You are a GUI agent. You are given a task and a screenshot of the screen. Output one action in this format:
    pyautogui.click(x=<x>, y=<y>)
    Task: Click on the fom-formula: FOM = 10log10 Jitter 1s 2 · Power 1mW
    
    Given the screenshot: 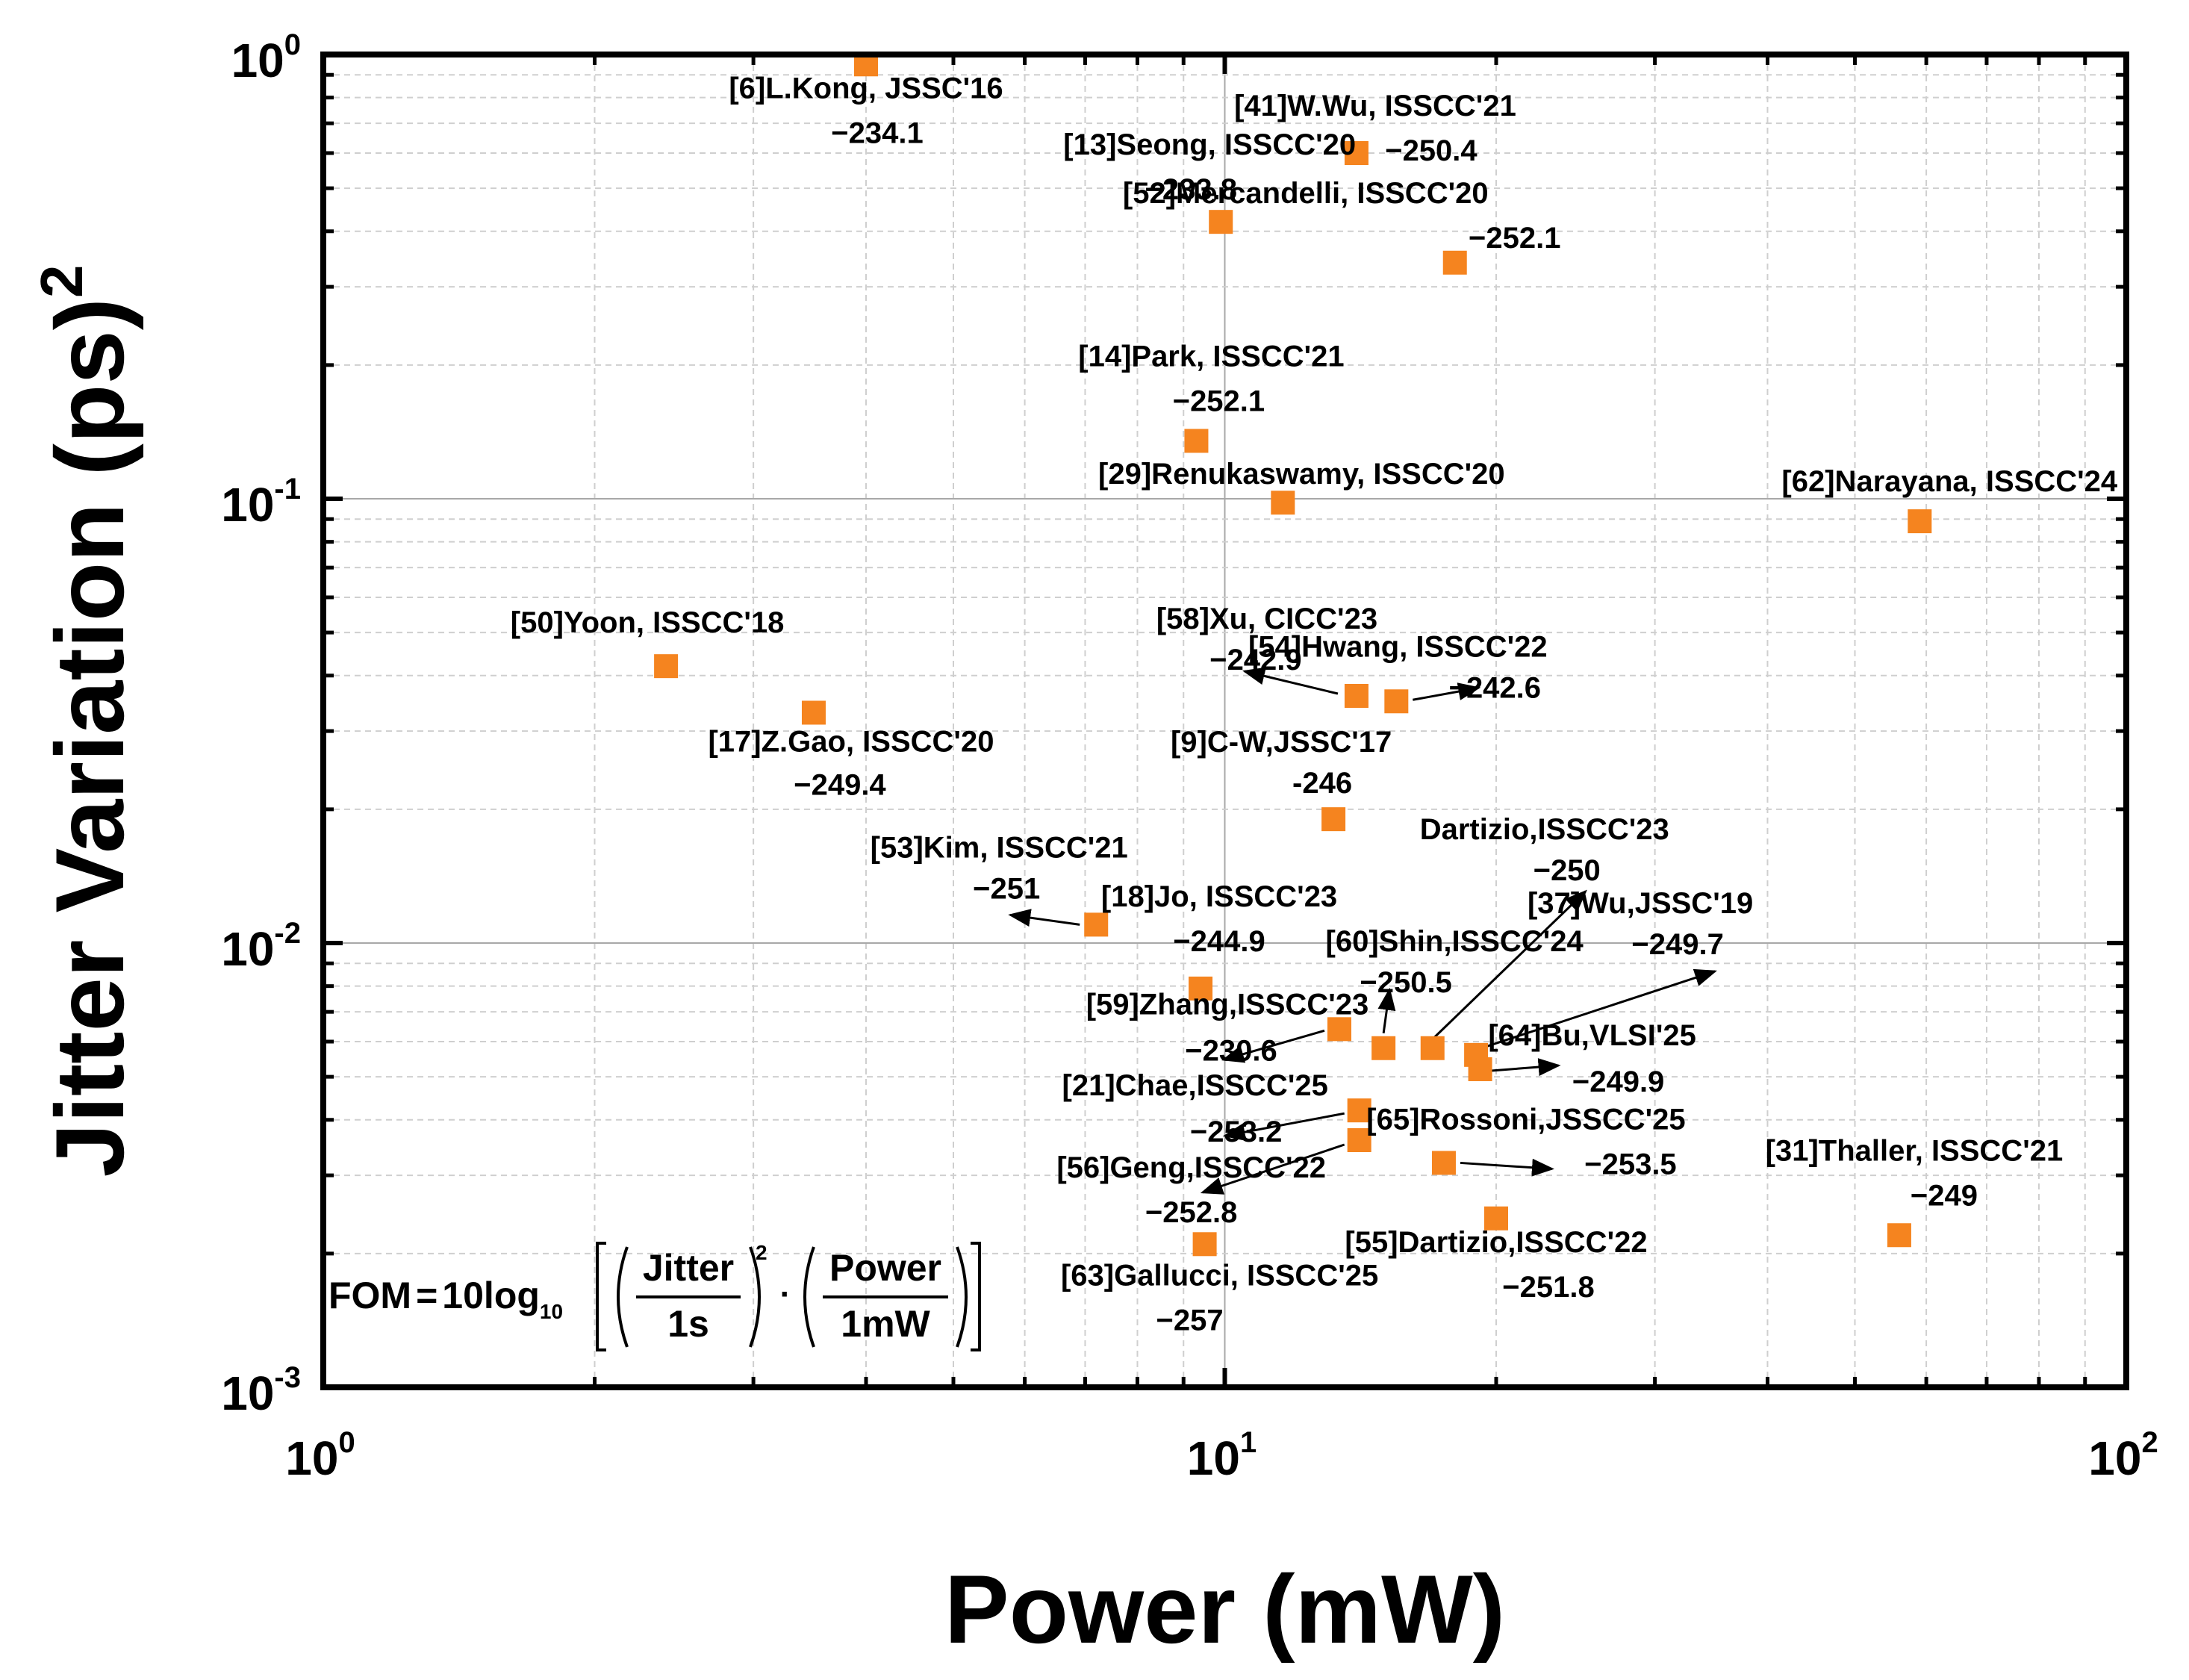 What is the action you would take?
    pyautogui.click(x=654, y=1296)
    